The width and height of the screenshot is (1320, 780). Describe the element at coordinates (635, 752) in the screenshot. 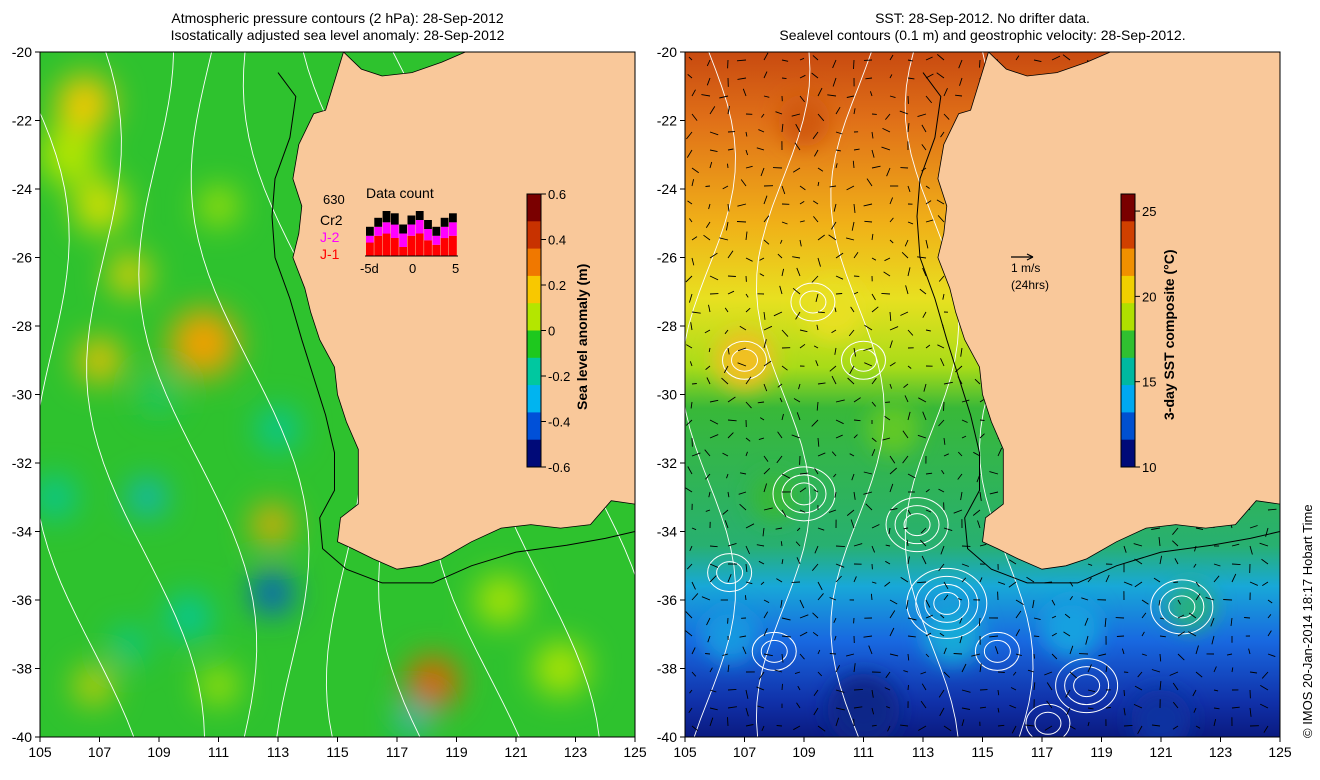

I see `lon-tick-label: 125` at that location.